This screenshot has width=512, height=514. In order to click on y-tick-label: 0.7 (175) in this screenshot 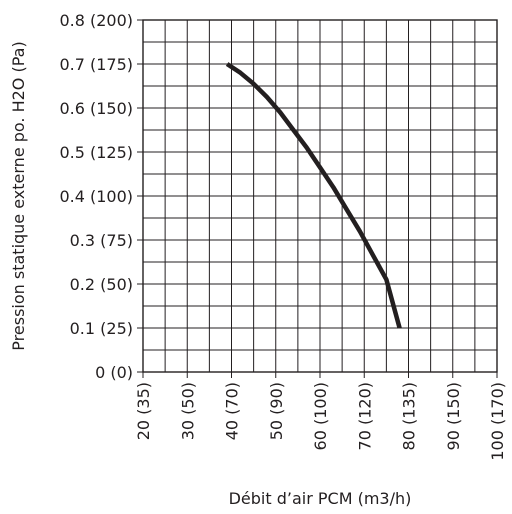, I will do `click(96, 64)`.